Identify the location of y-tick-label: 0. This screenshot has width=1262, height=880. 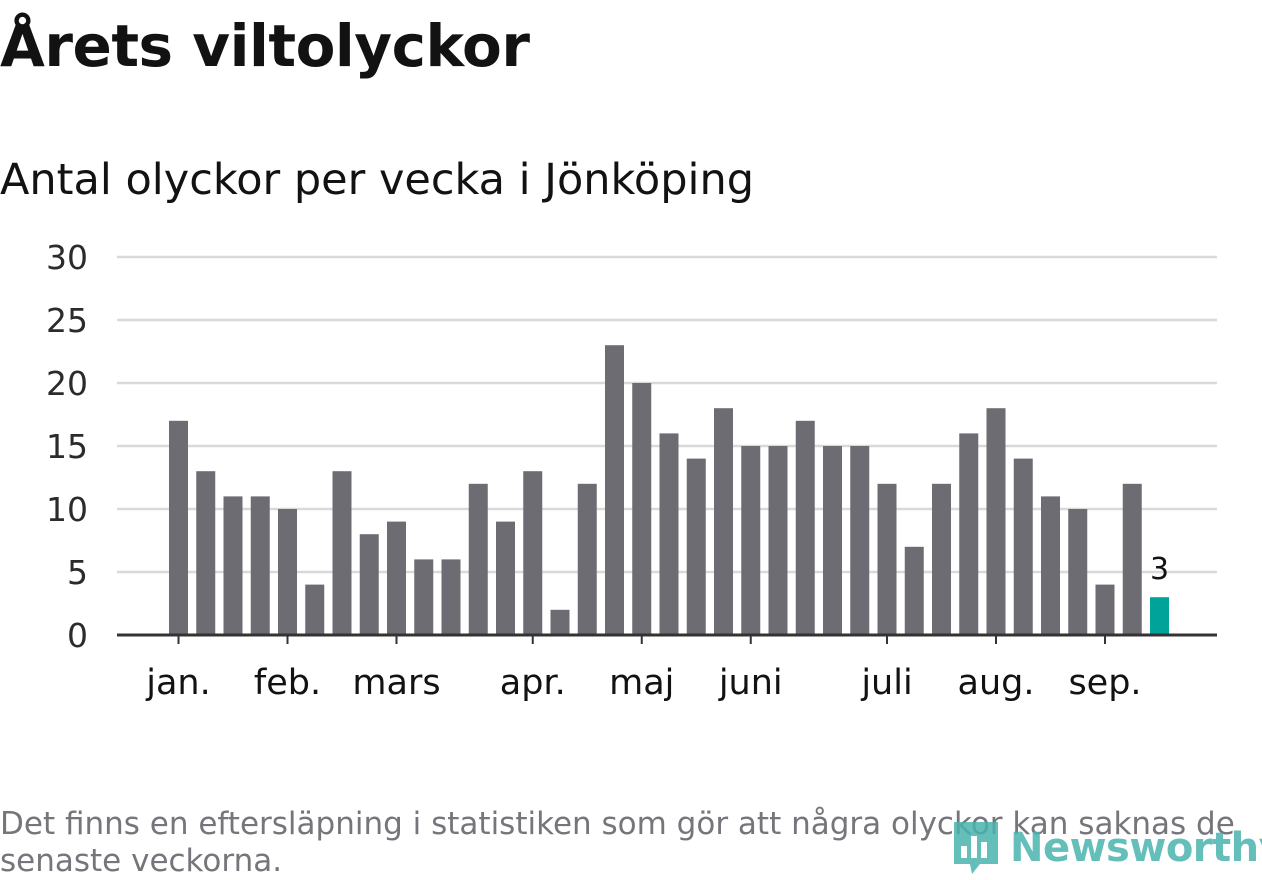
(77, 635).